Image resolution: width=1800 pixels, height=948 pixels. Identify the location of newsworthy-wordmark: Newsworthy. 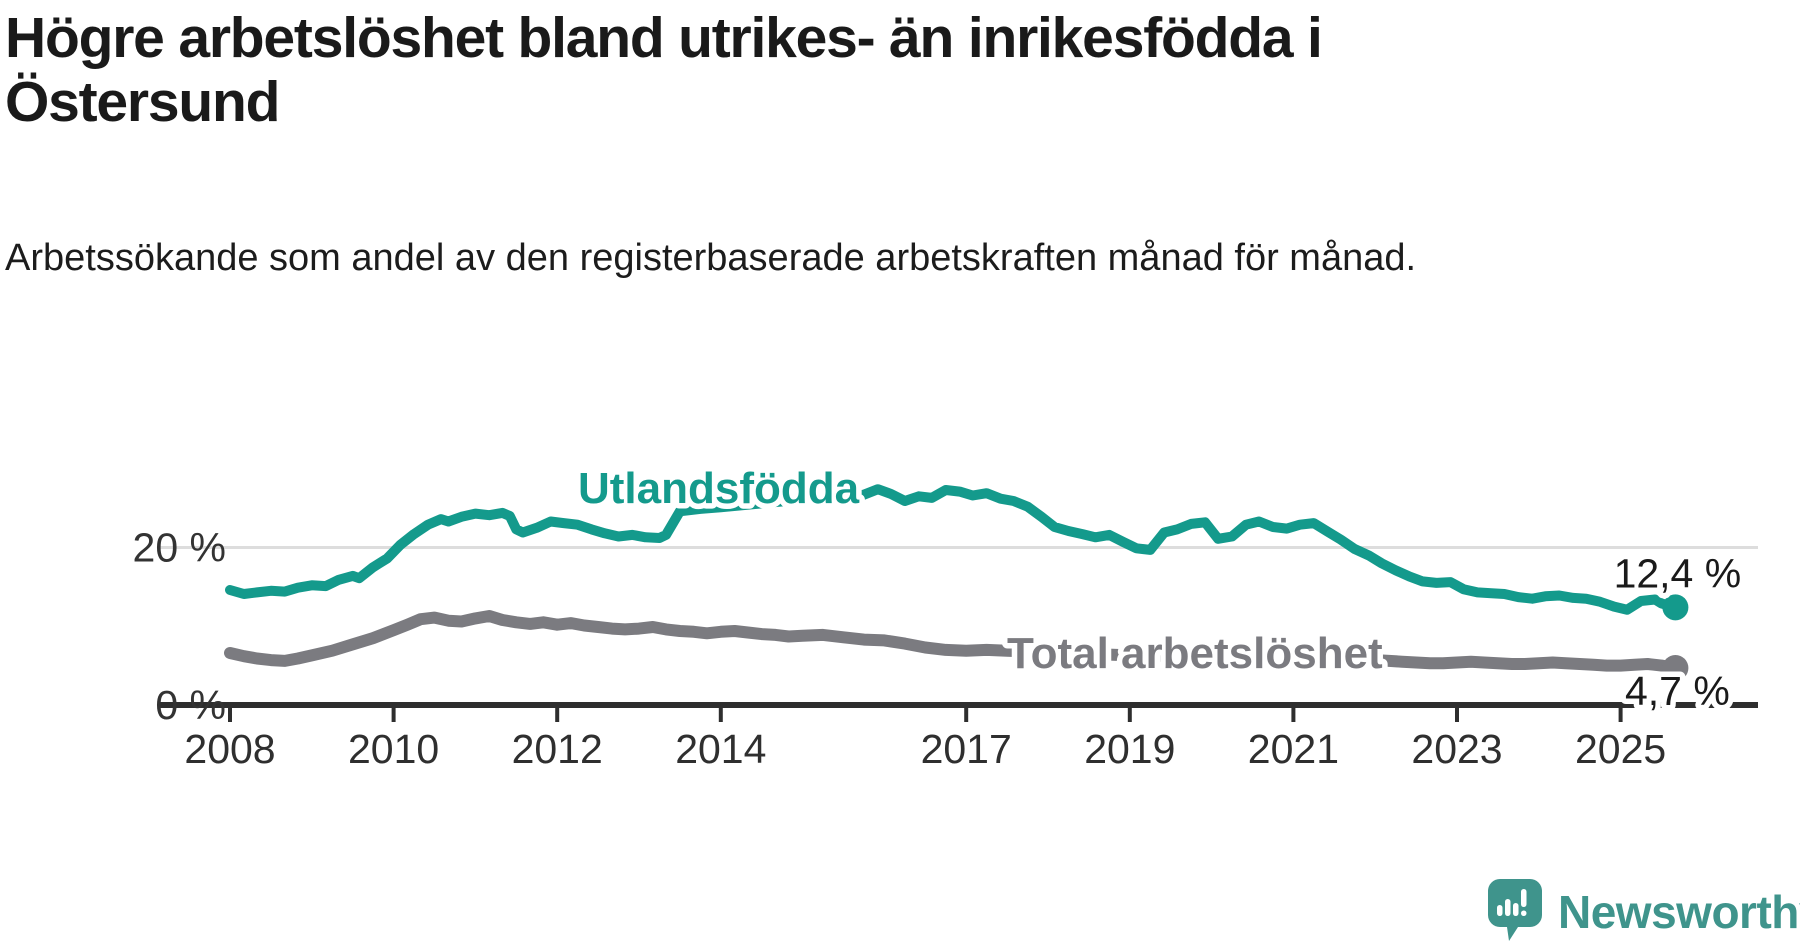
(1679, 912).